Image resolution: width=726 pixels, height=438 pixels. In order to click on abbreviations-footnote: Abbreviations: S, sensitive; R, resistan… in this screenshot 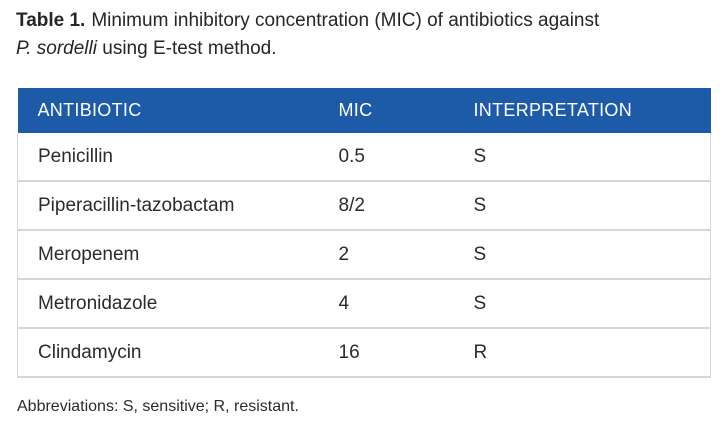, I will do `click(158, 406)`.